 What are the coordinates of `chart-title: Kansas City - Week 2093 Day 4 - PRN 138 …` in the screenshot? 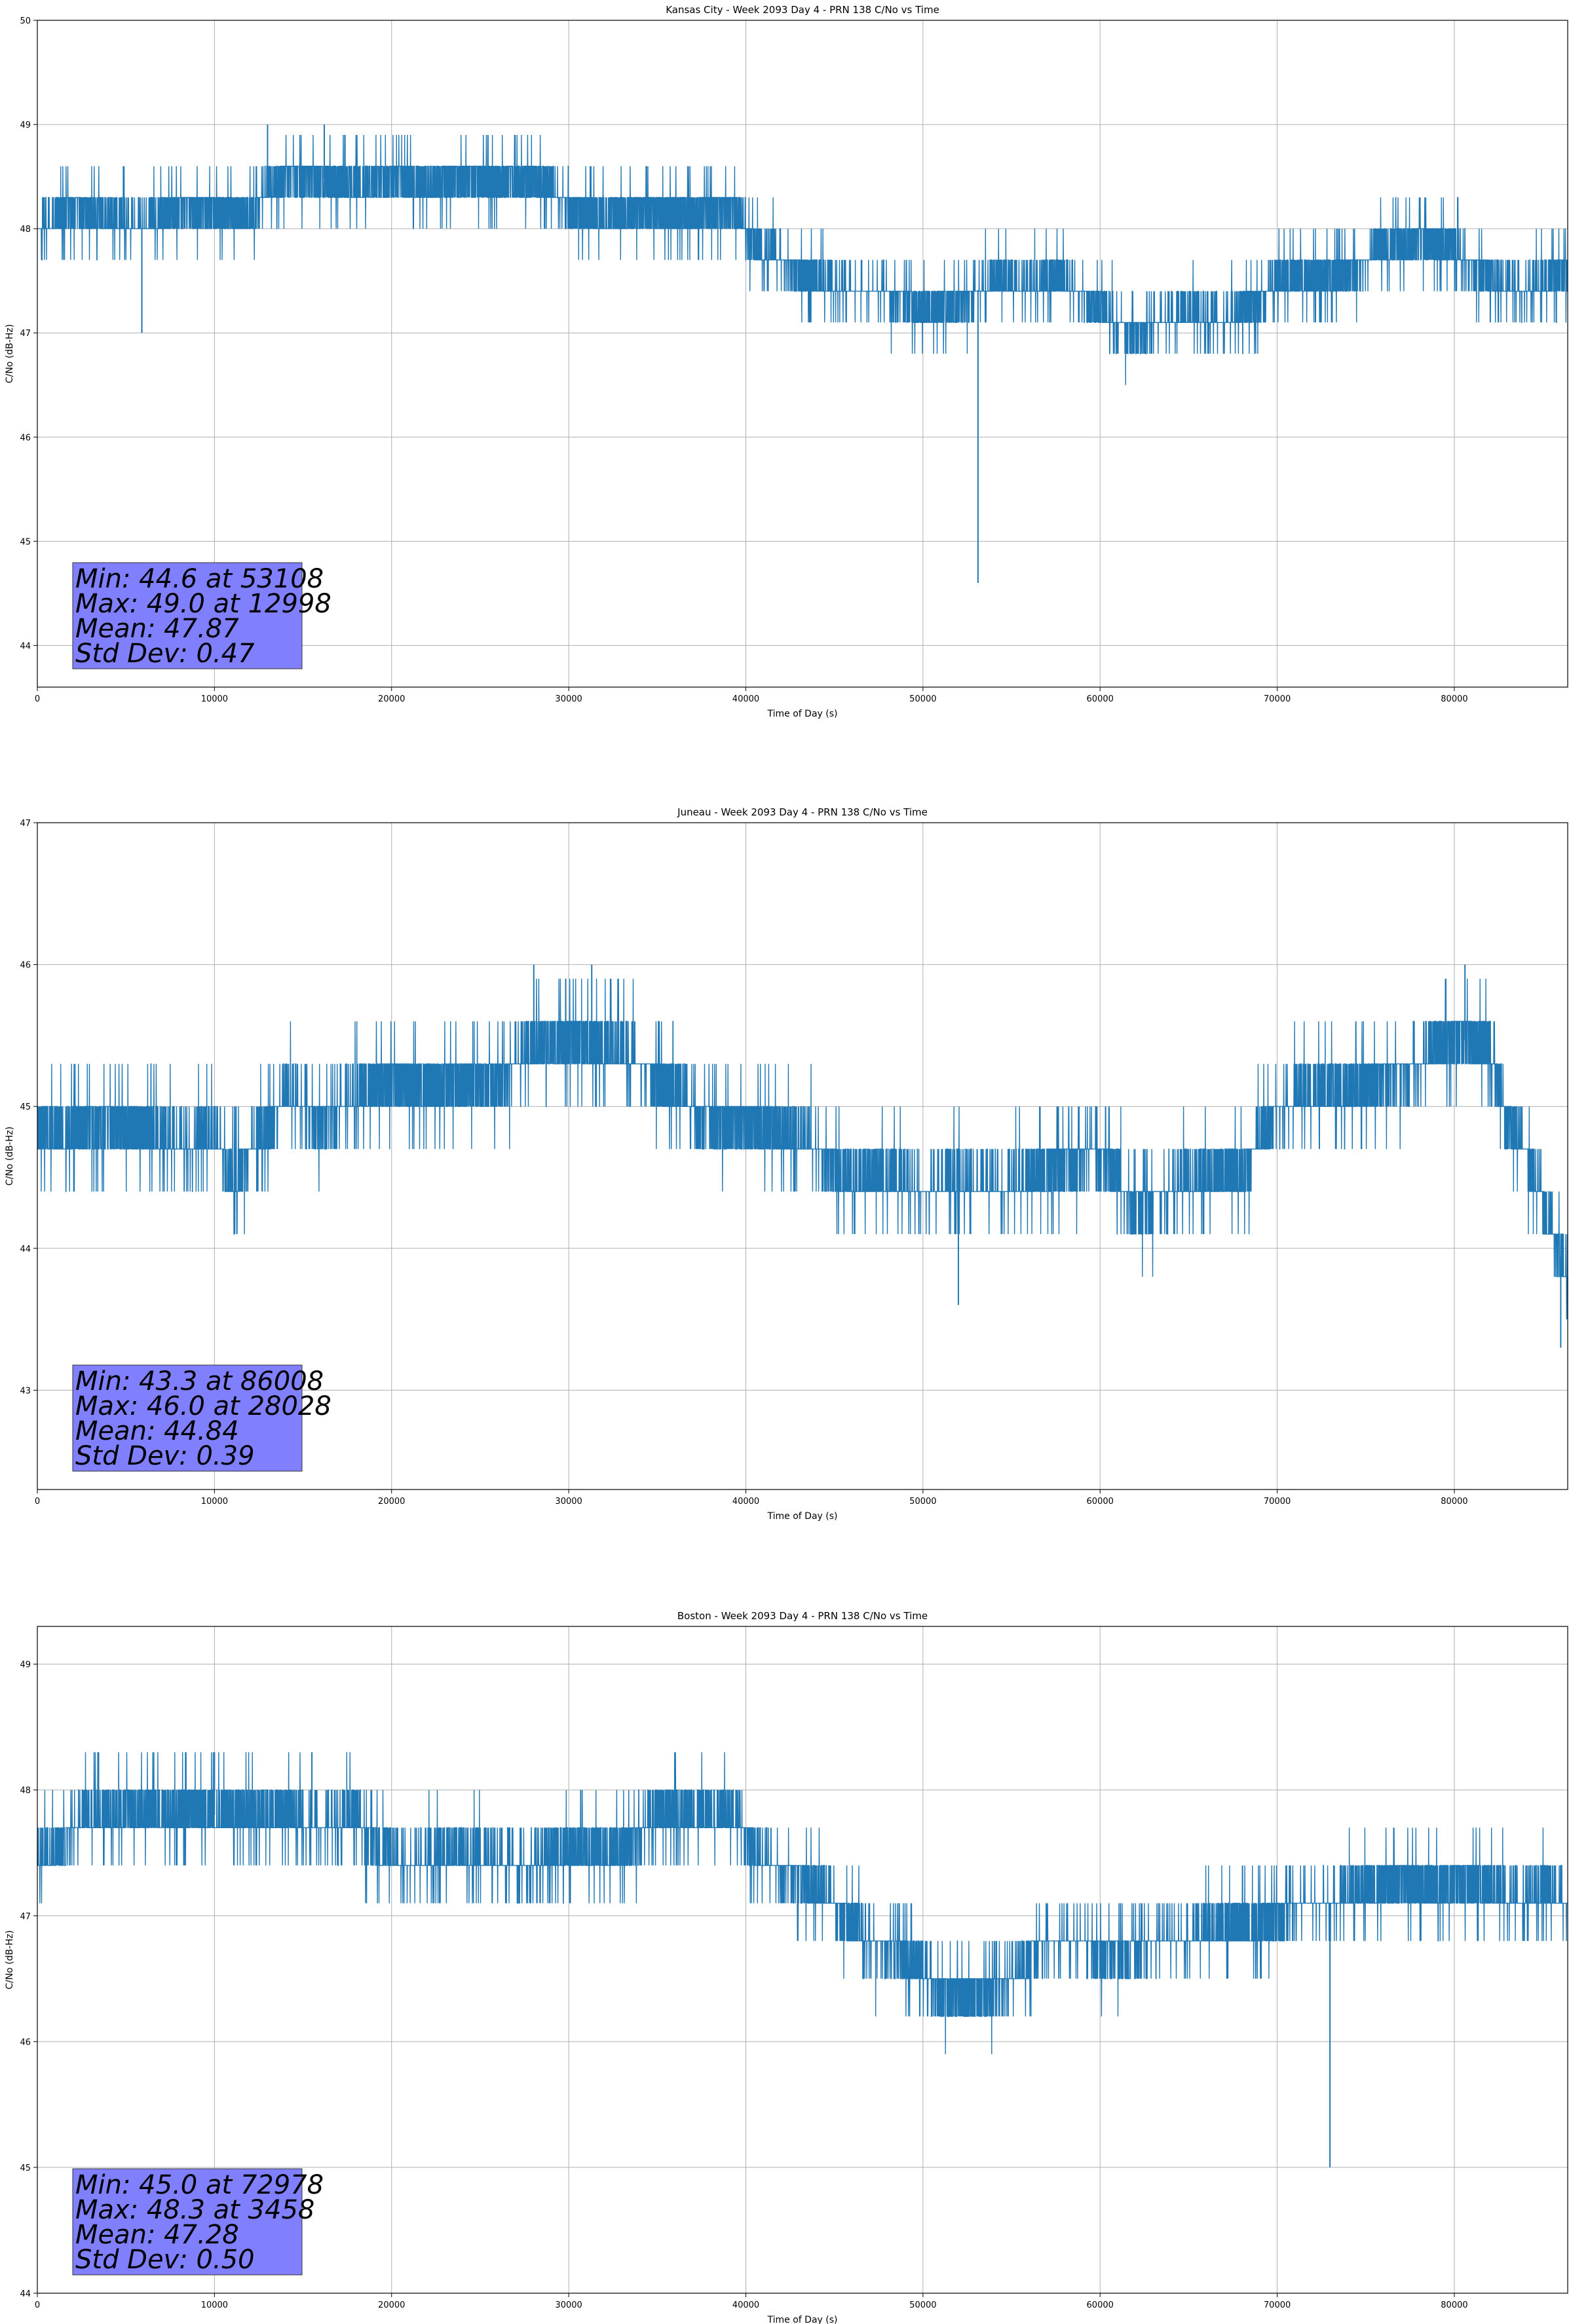 It's located at (802, 10).